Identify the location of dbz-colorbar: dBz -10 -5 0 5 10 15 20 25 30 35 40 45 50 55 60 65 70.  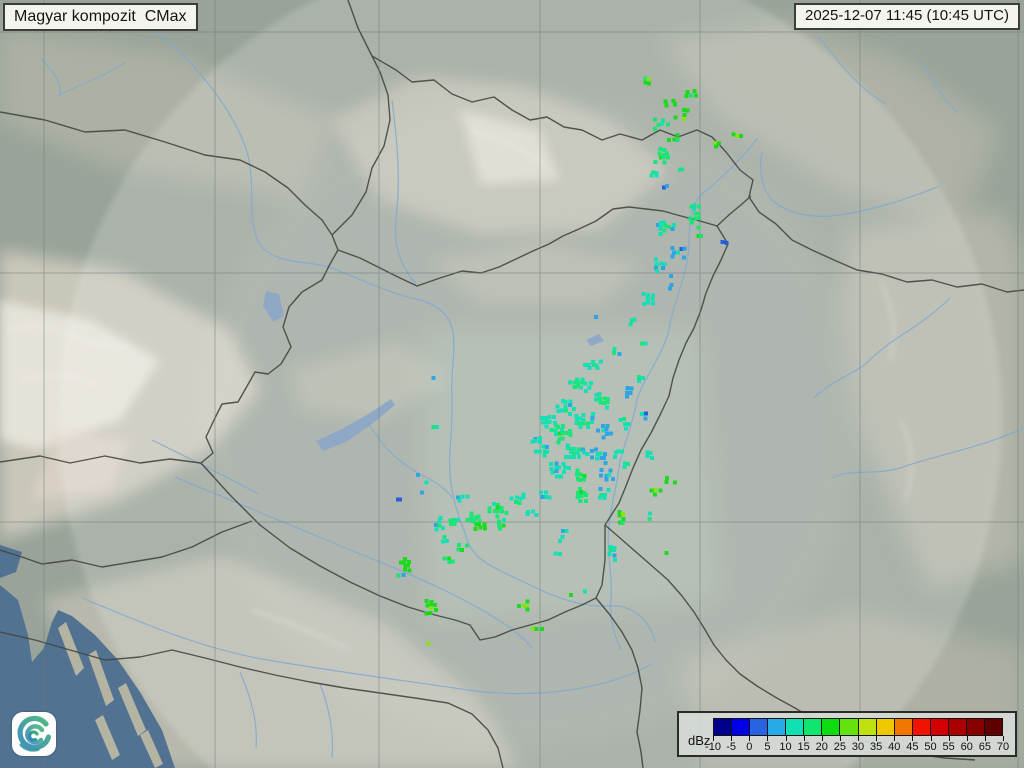
(847, 734).